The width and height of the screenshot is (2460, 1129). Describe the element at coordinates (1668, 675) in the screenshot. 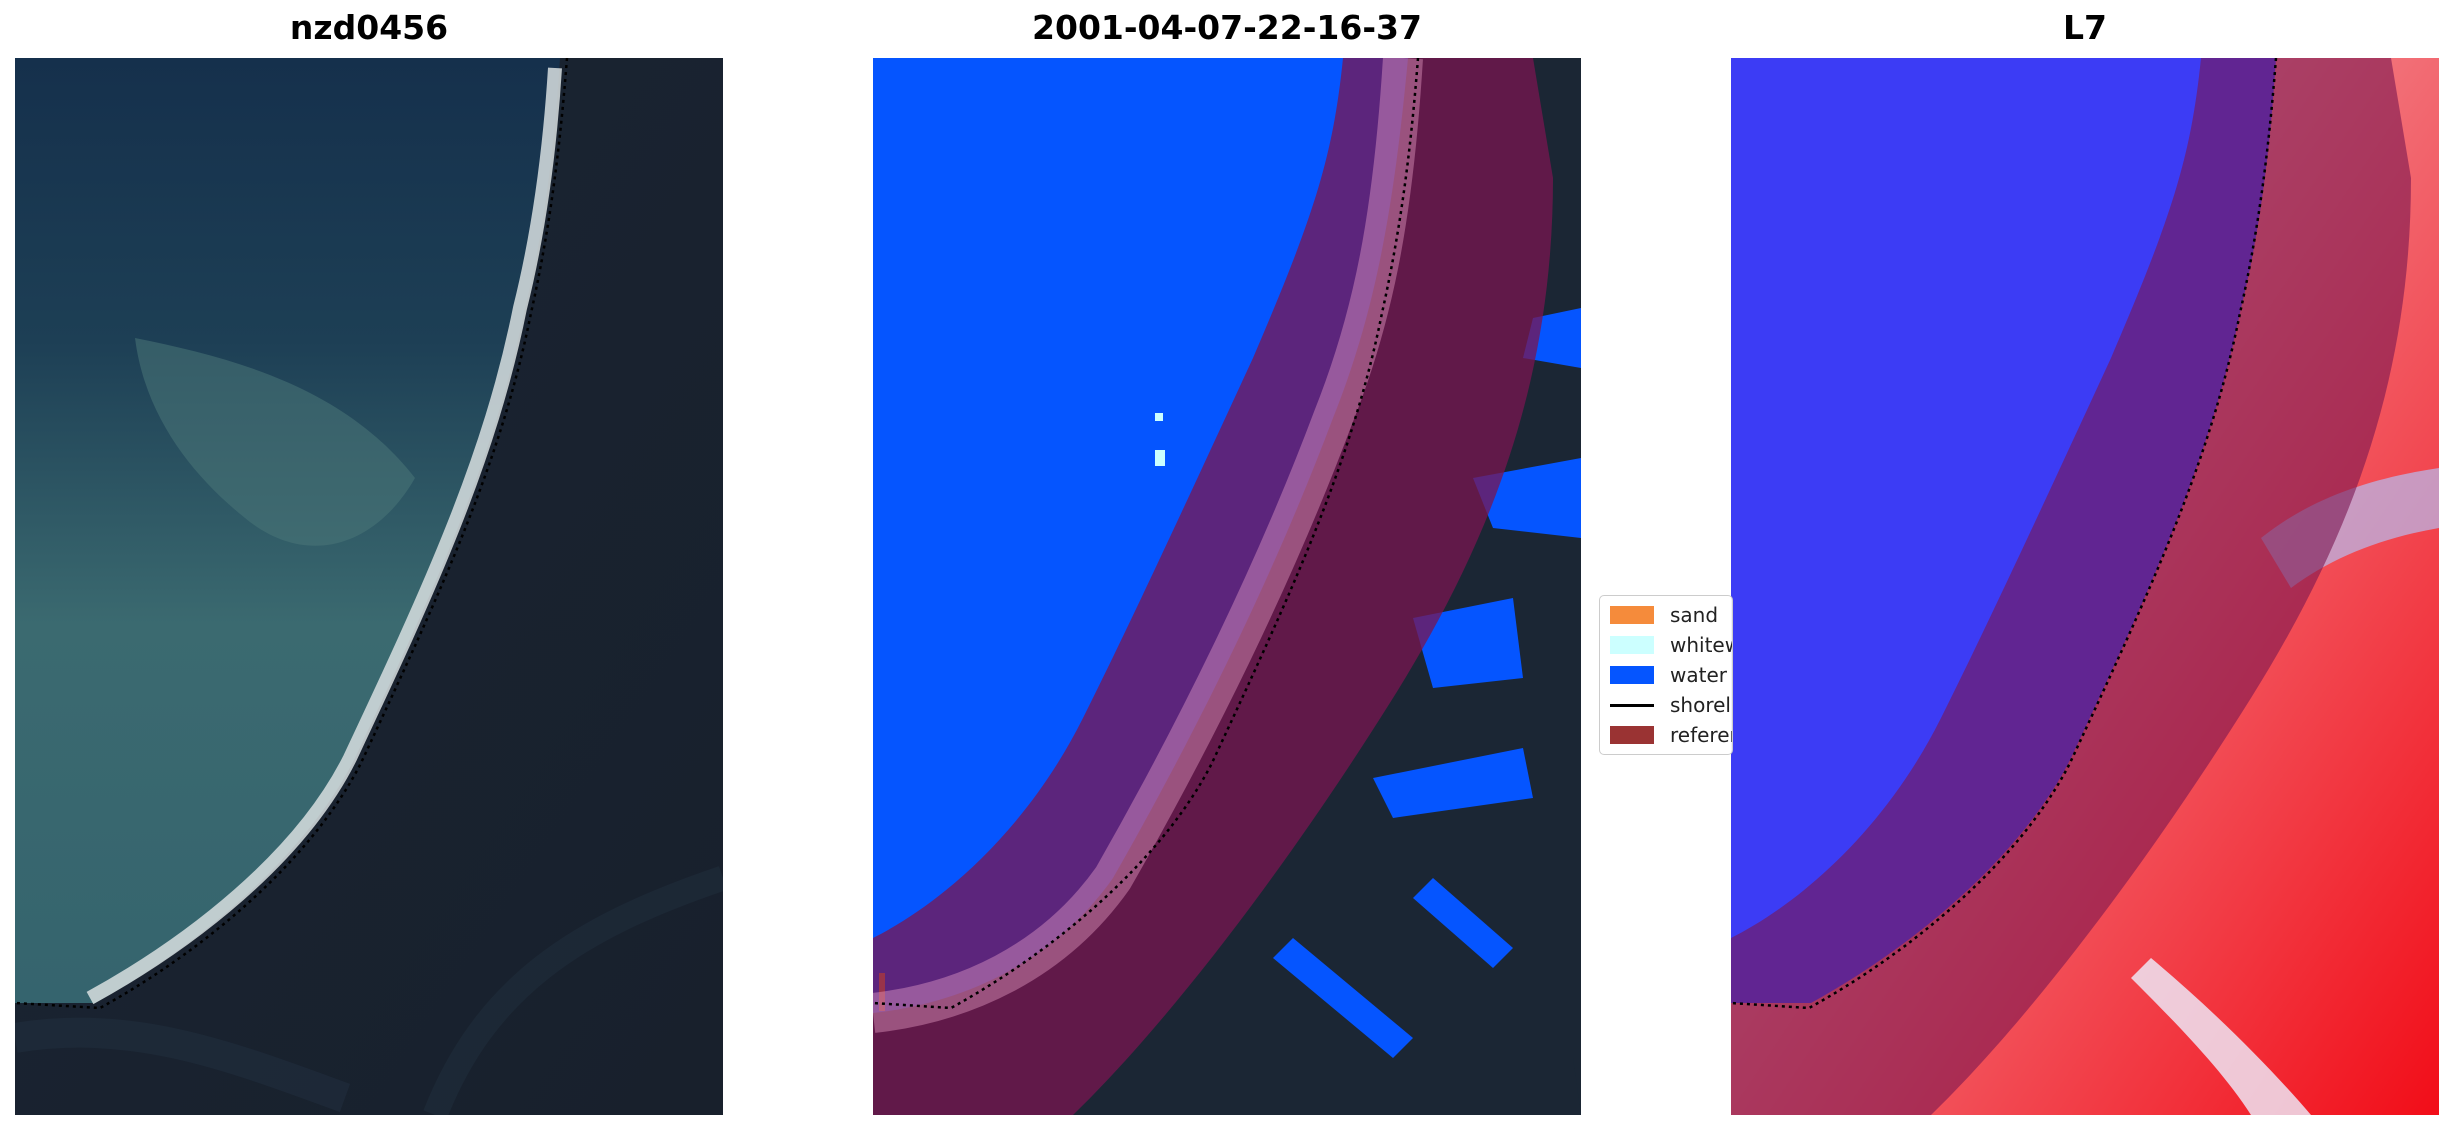

I see `legend-item-water: water` at that location.